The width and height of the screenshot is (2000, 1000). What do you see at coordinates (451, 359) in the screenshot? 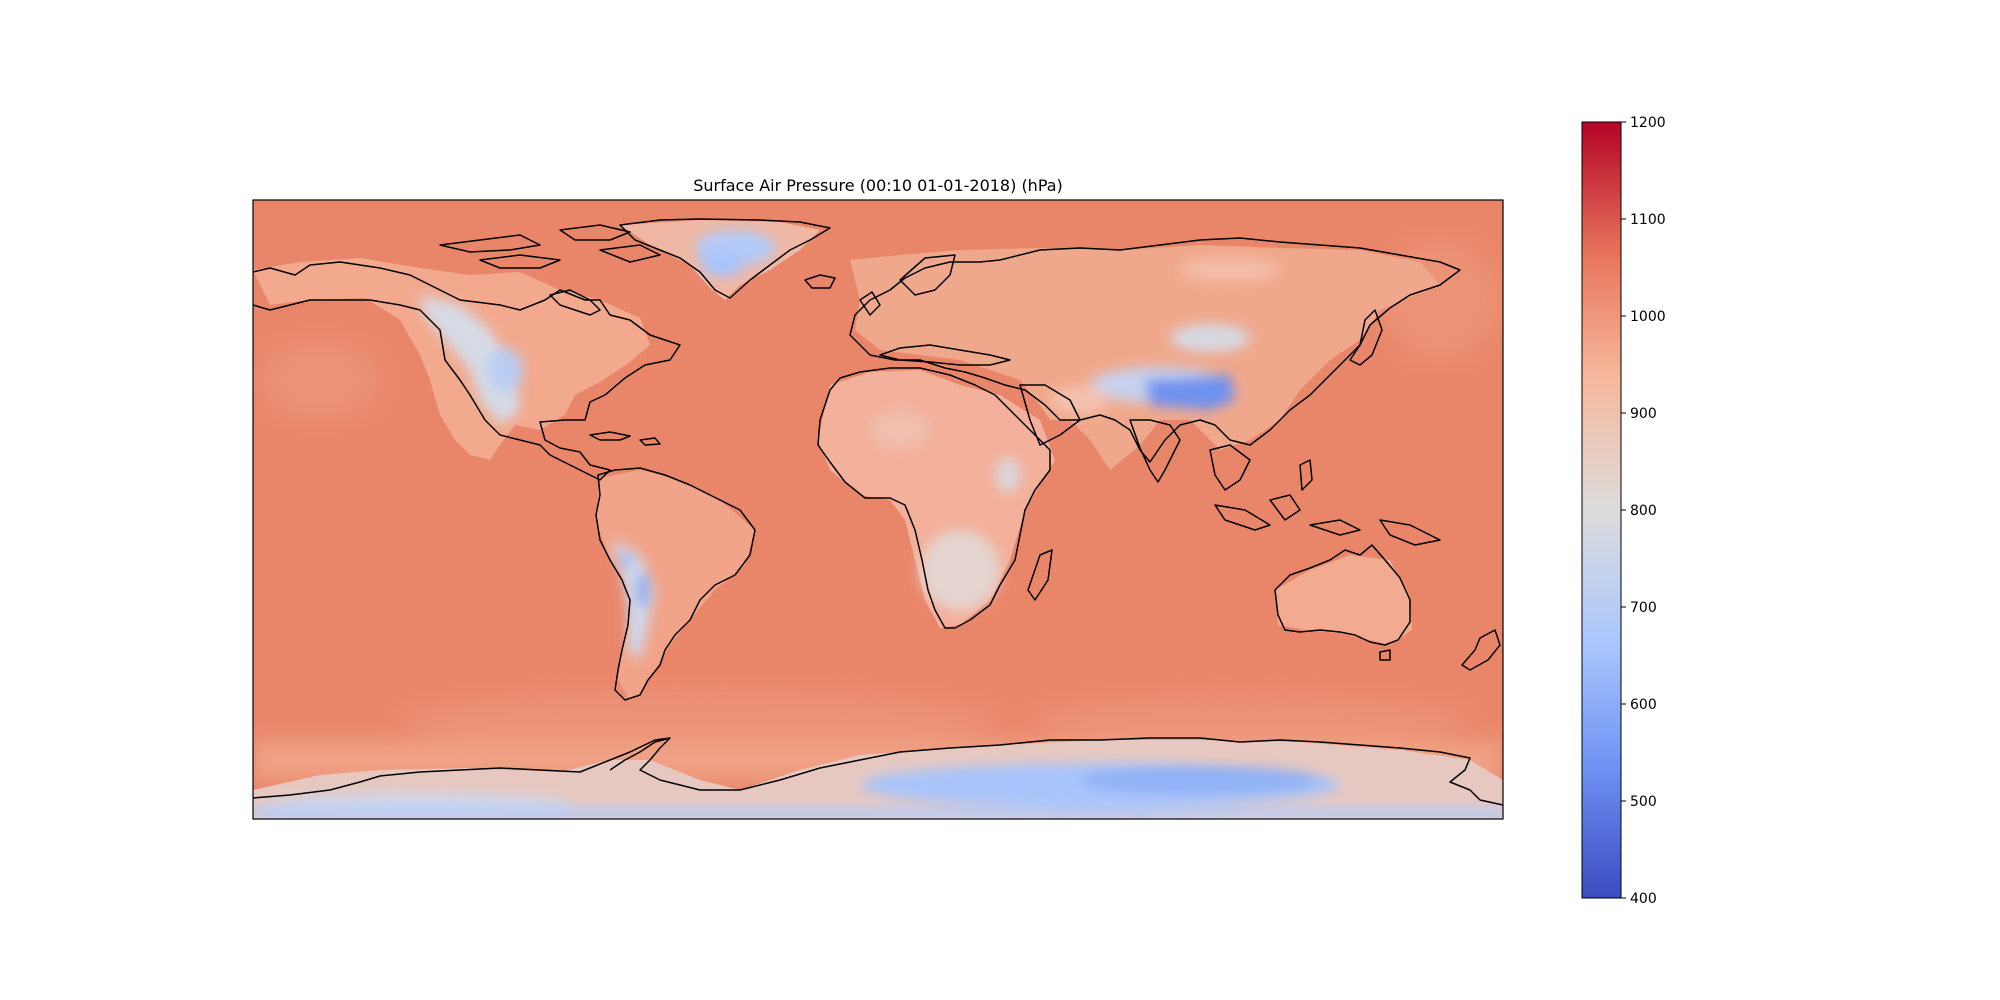
I see `land-north-america` at bounding box center [451, 359].